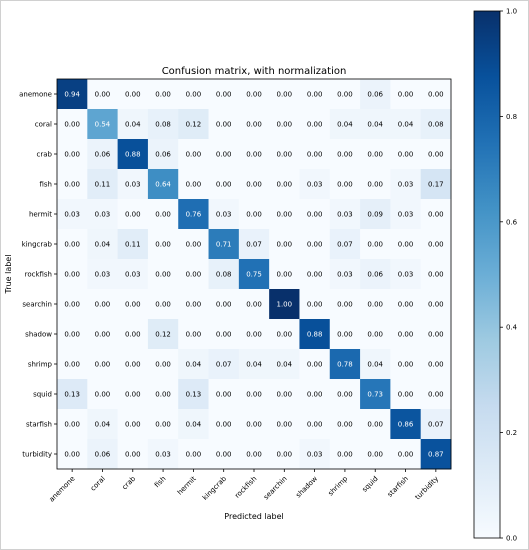 This screenshot has width=529, height=550. Describe the element at coordinates (245, 487) in the screenshot. I see `x-tick-label: rockfish` at that location.